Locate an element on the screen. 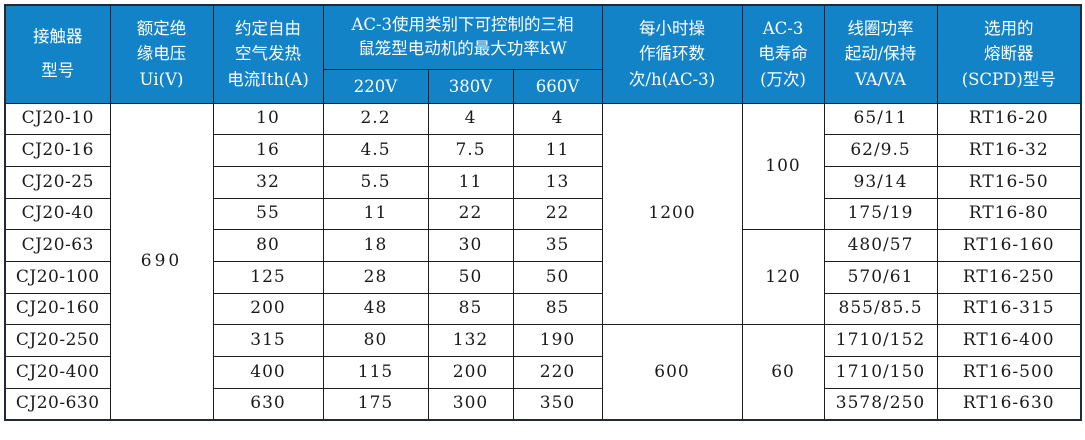  cell-coil-power: 65/11 is located at coordinates (880, 119).